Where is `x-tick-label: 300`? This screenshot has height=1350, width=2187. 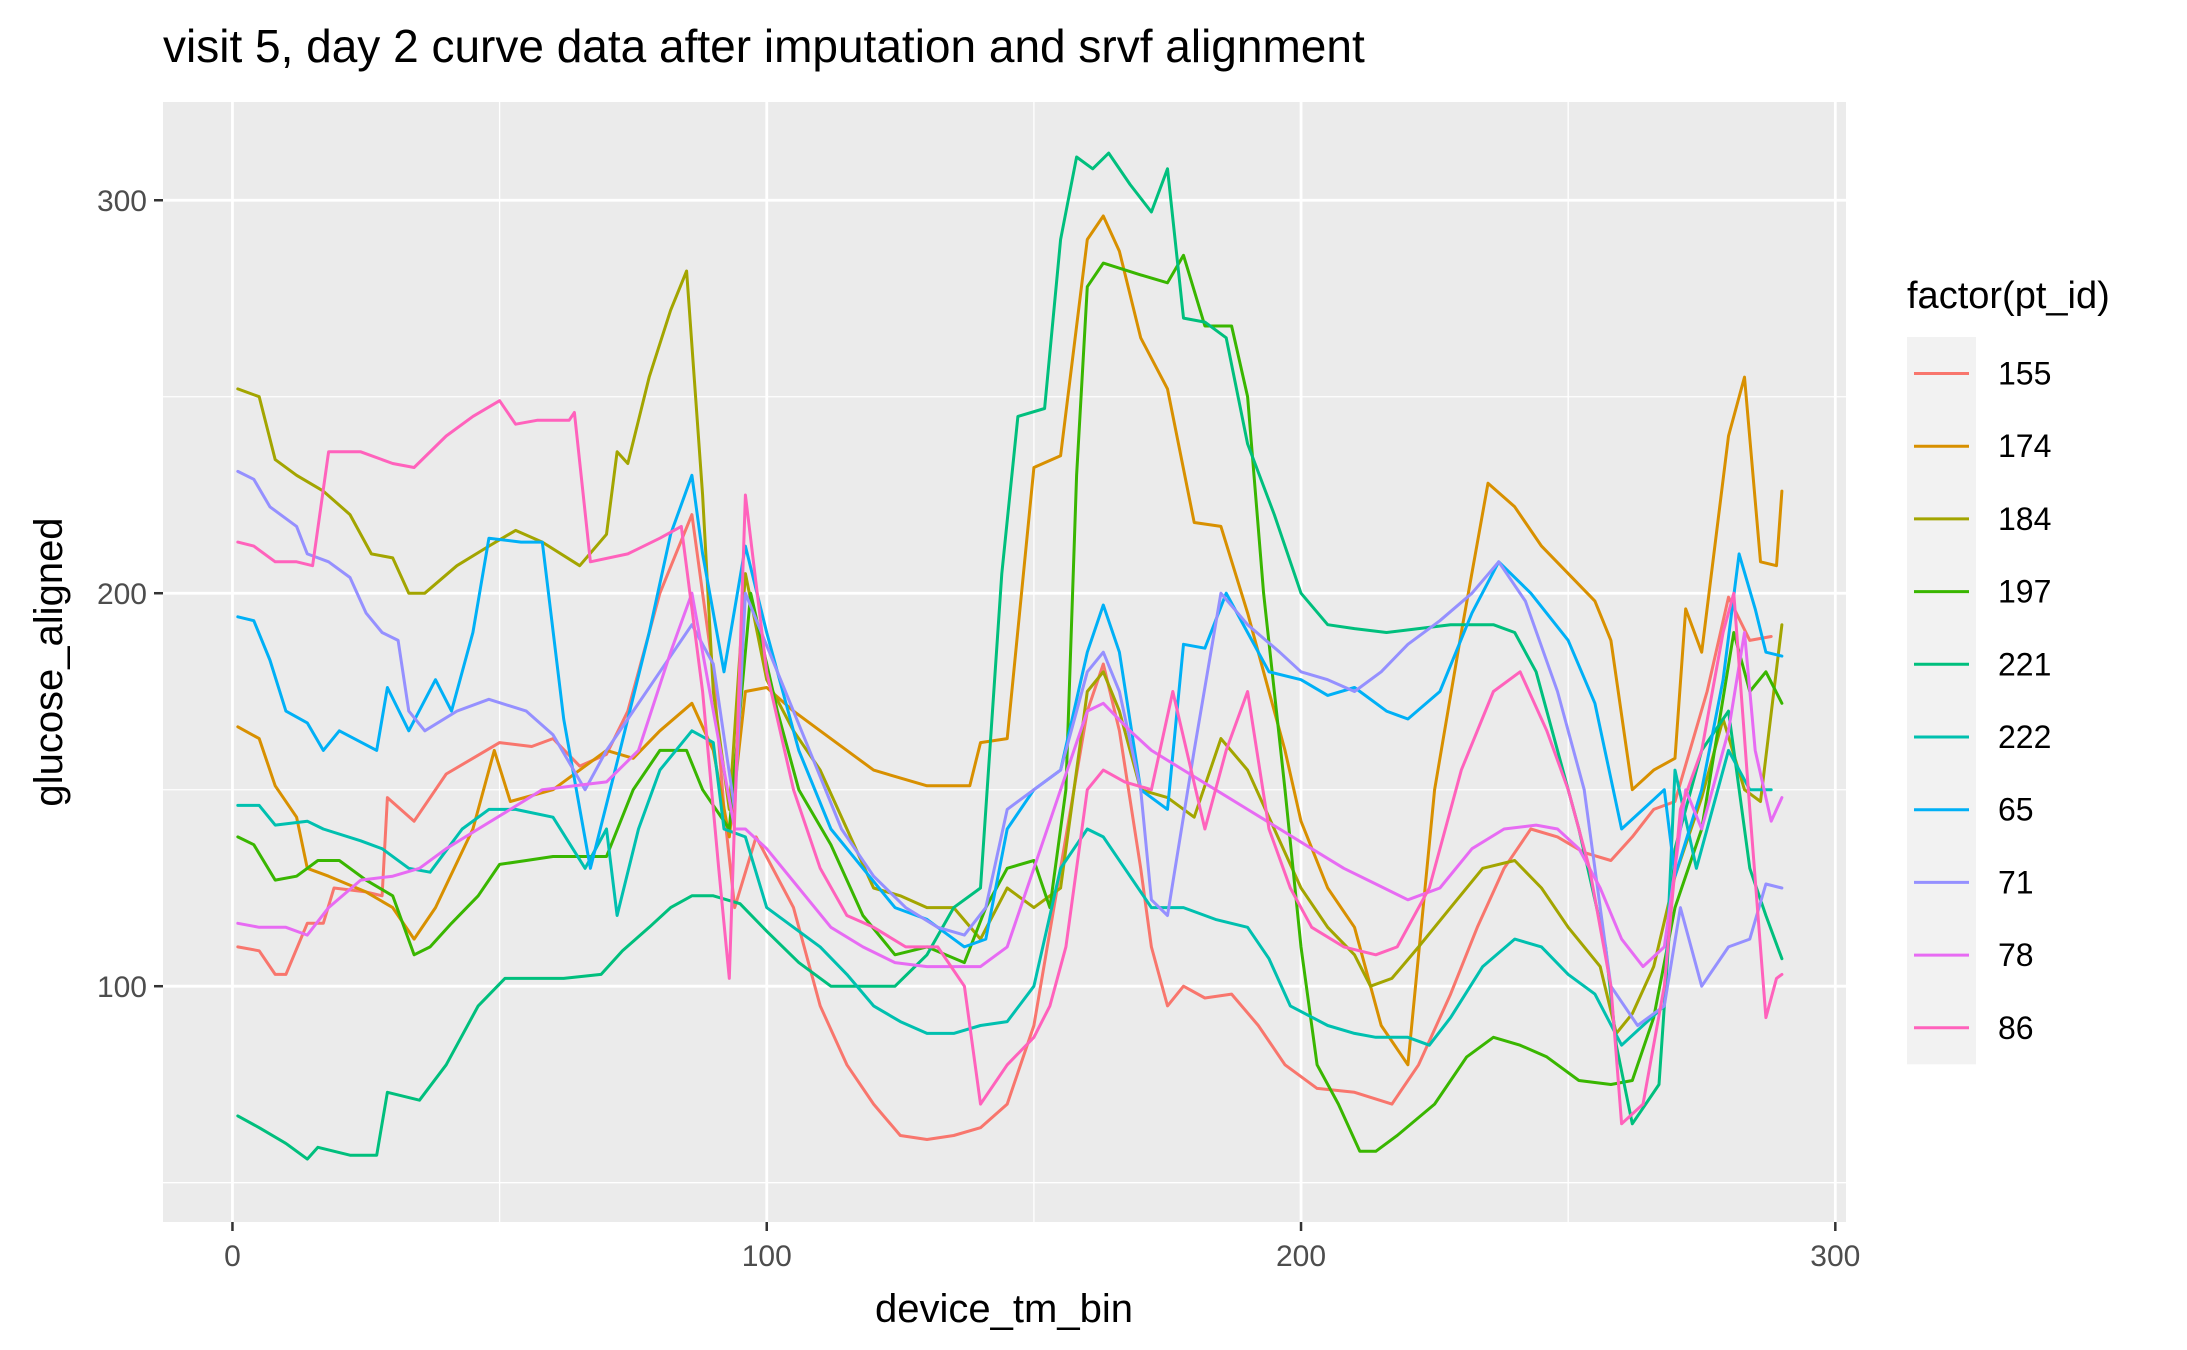 x-tick-label: 300 is located at coordinates (1835, 1256).